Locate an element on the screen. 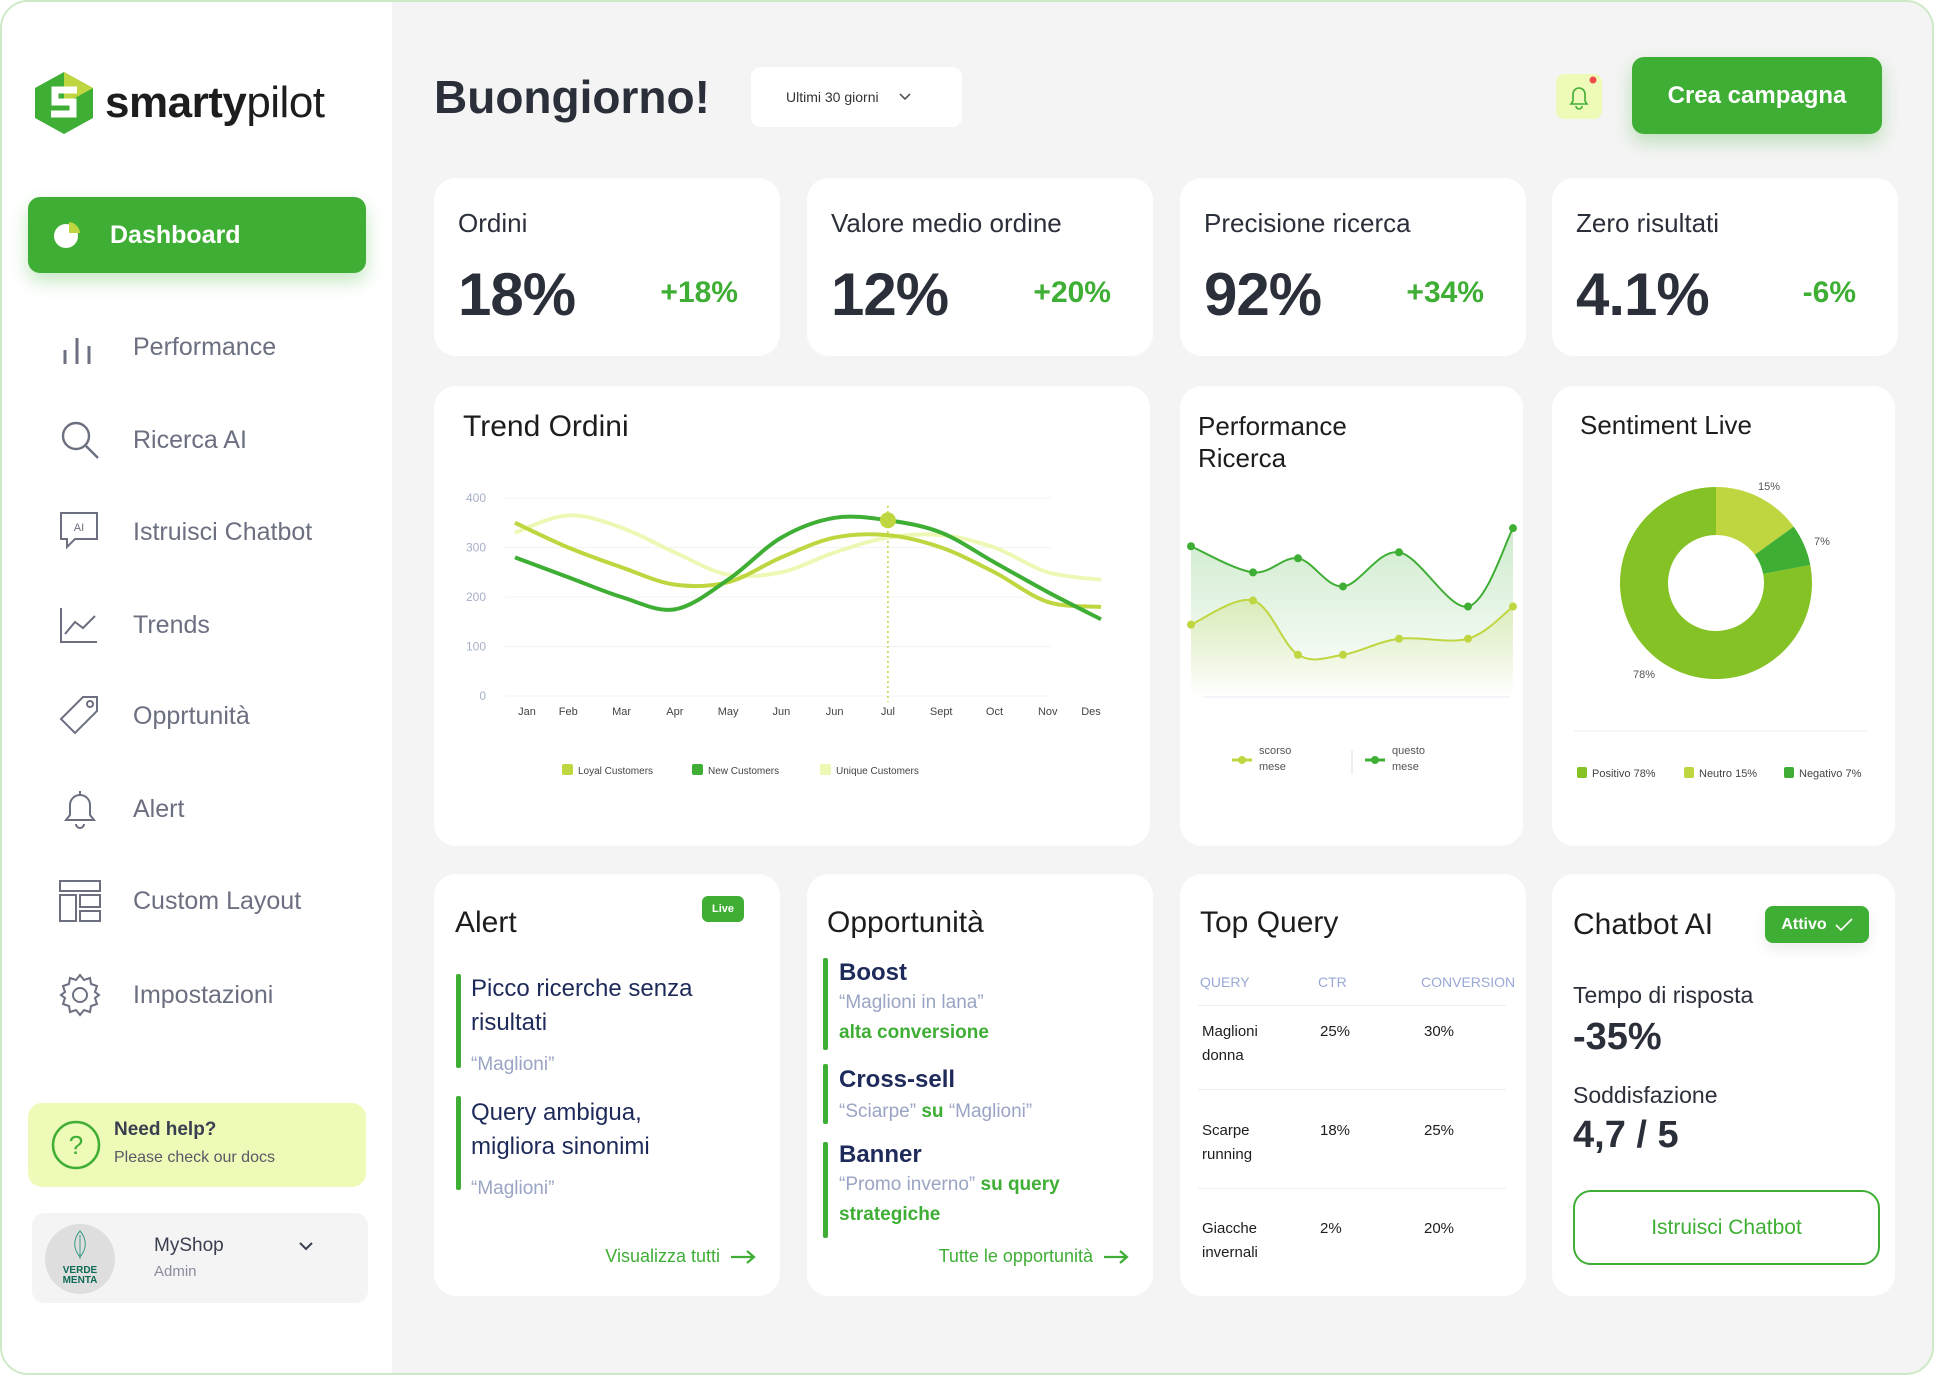 The height and width of the screenshot is (1375, 1934). card-title: Top Query is located at coordinates (1269, 922).